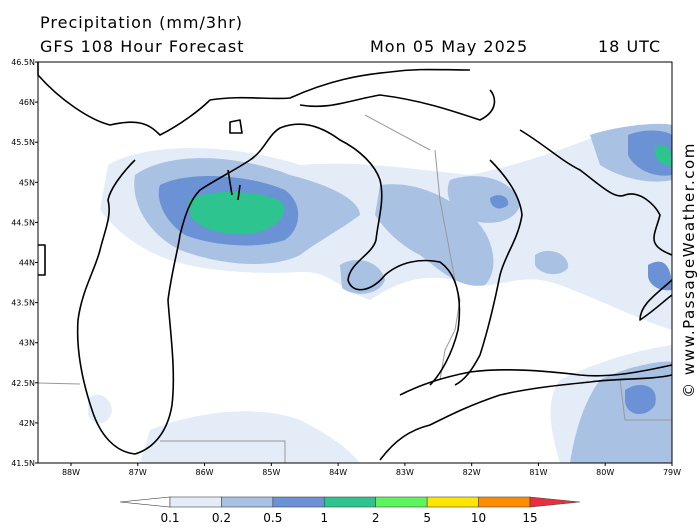 The width and height of the screenshot is (700, 529). I want to click on latitude-label: 45.5N, so click(23, 142).